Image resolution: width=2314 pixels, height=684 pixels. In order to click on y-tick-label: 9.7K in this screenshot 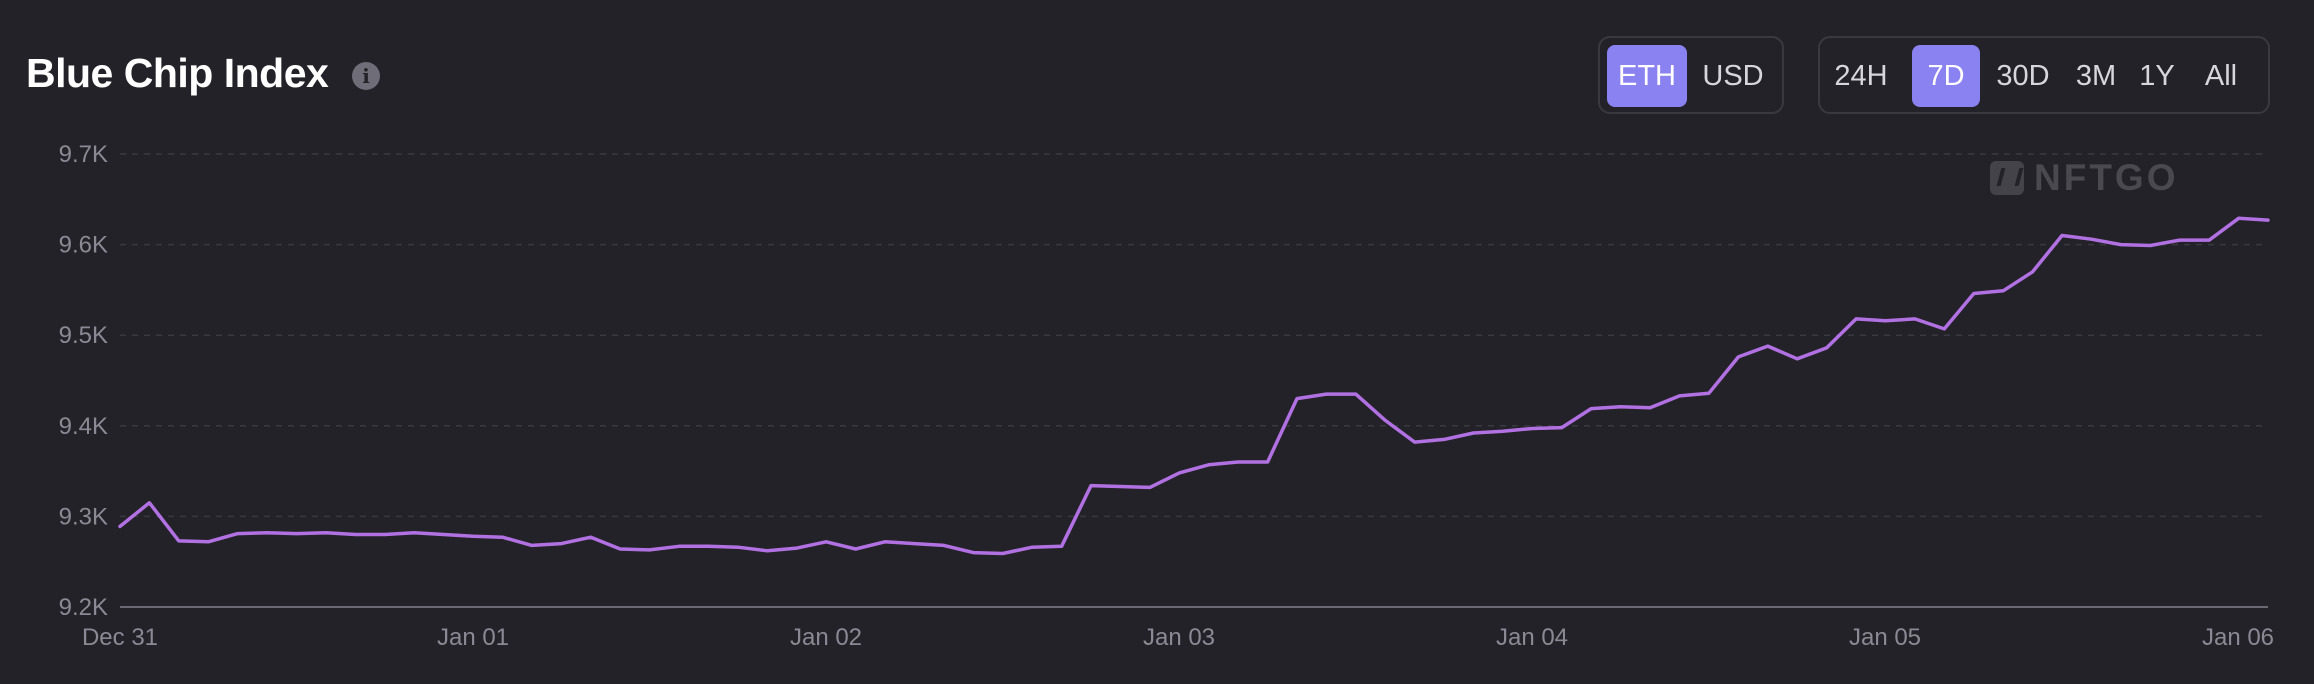, I will do `click(83, 154)`.